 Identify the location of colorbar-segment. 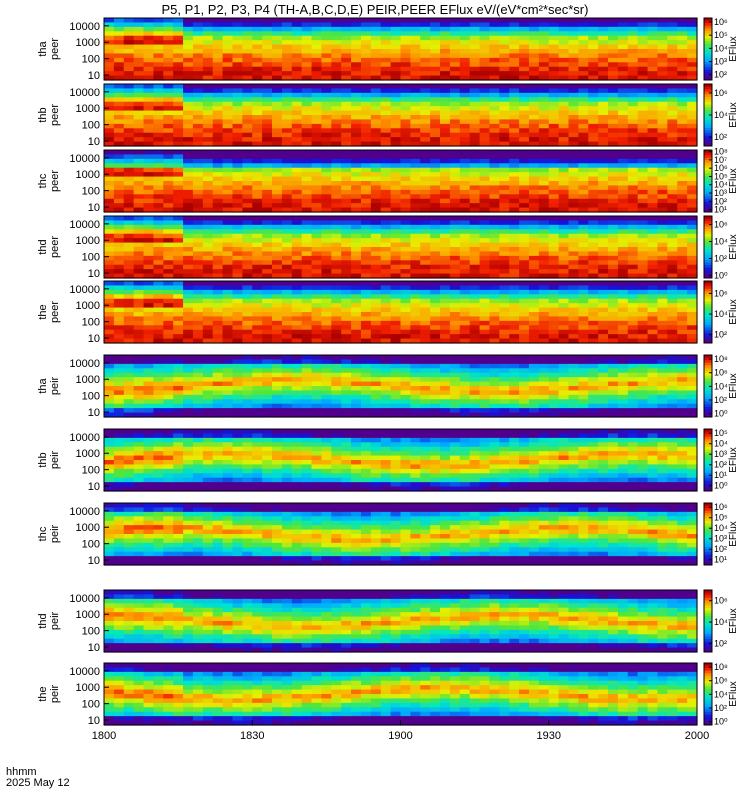
(708, 326).